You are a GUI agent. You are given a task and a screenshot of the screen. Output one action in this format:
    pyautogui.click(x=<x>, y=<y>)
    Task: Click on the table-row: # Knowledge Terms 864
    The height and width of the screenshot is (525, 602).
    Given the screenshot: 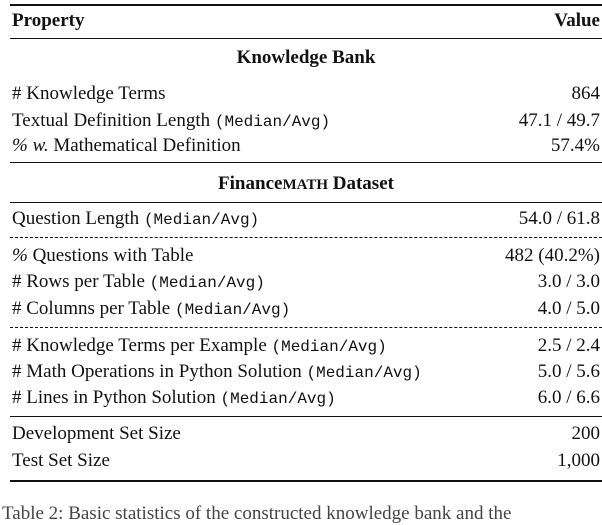 What is the action you would take?
    pyautogui.click(x=306, y=93)
    